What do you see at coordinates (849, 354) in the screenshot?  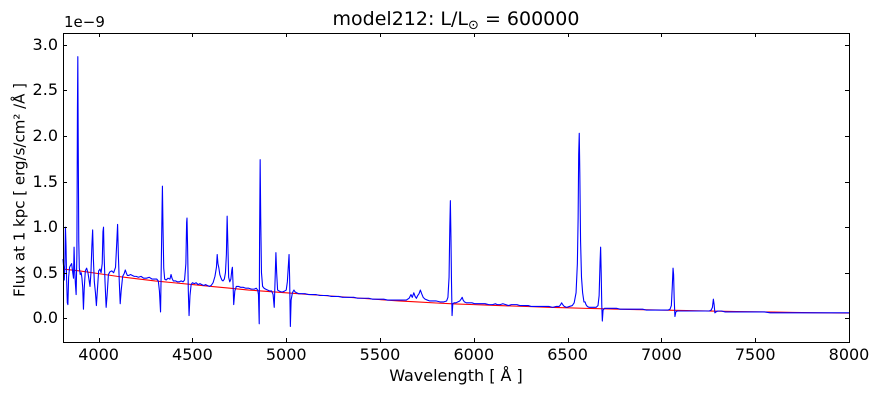 I see `x-tick-label: 8000` at bounding box center [849, 354].